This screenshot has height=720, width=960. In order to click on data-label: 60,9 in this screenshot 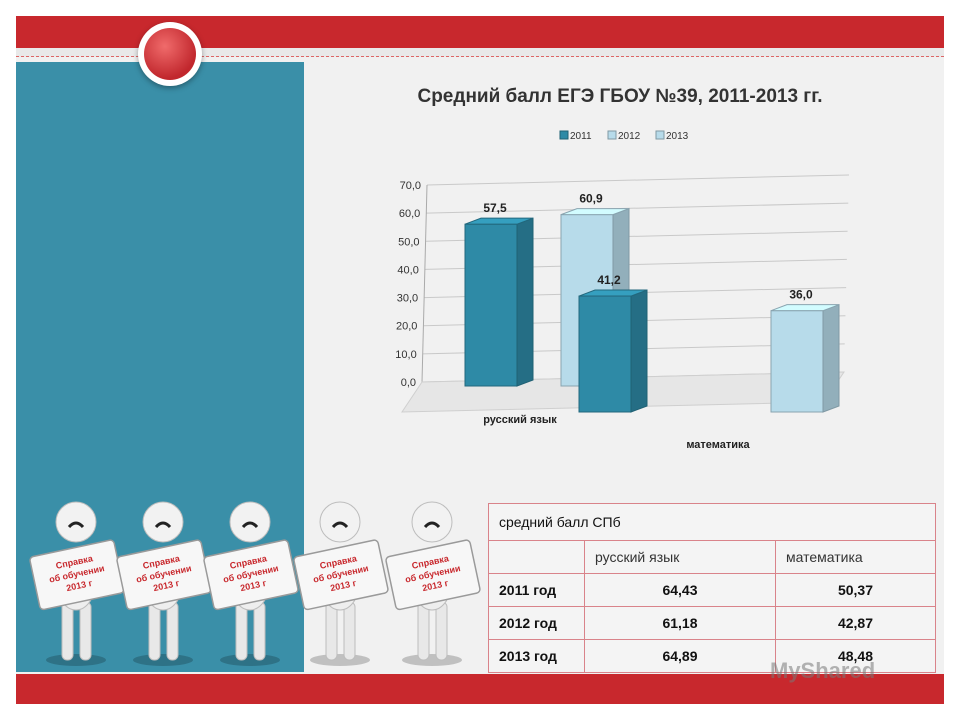, I will do `click(591, 199)`.